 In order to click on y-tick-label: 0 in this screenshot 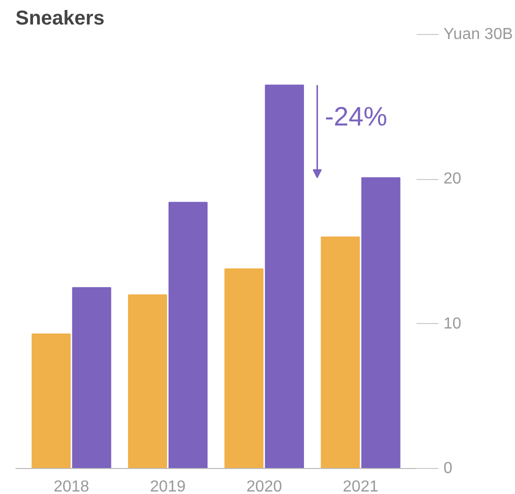, I will do `click(448, 468)`.